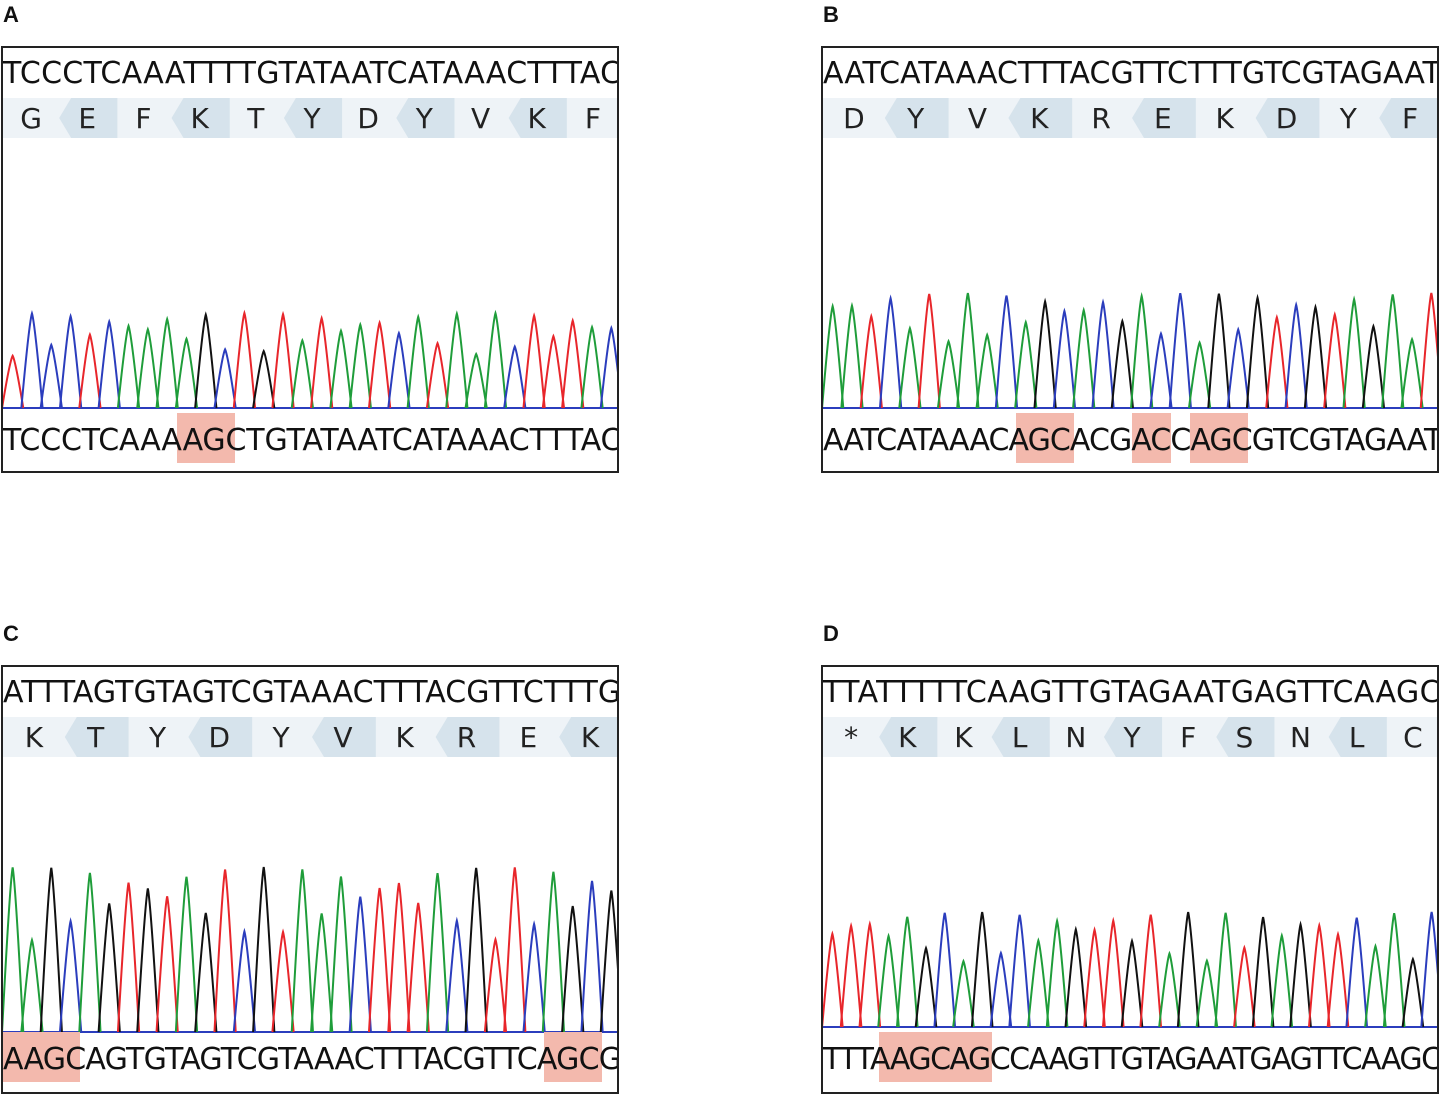 The width and height of the screenshot is (1440, 1094). Describe the element at coordinates (11, 14) in the screenshot. I see `panel-label-a: A` at that location.